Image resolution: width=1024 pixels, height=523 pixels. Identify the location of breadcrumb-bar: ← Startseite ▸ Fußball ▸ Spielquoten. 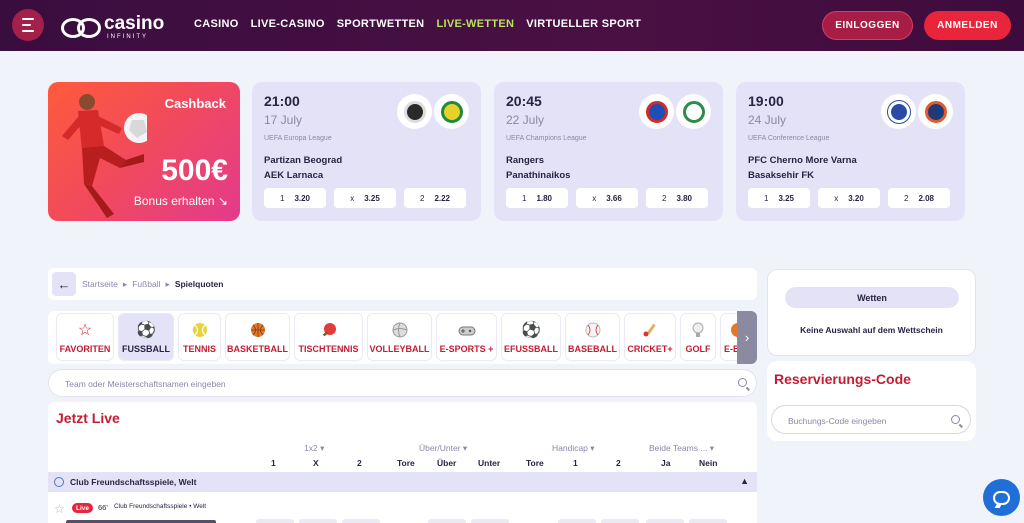
(402, 284).